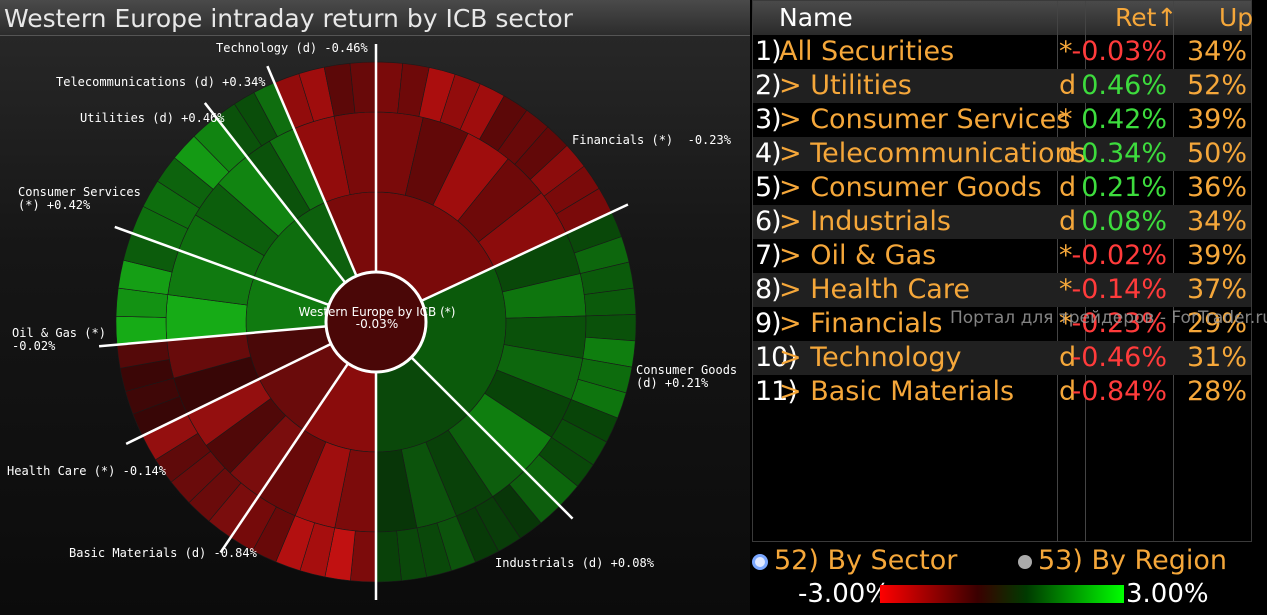 The image size is (1267, 615). I want to click on row-name: > Financials, so click(861, 323).